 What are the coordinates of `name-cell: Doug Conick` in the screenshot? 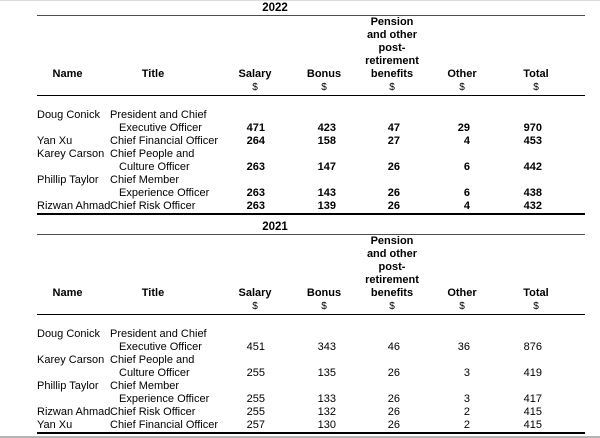 It's located at (68, 115).